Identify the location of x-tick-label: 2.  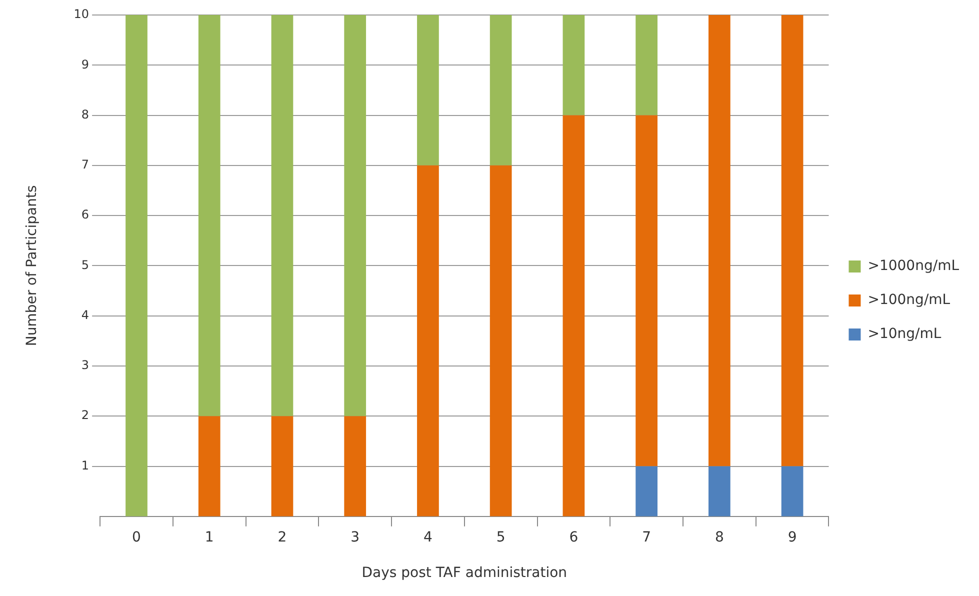
(282, 537).